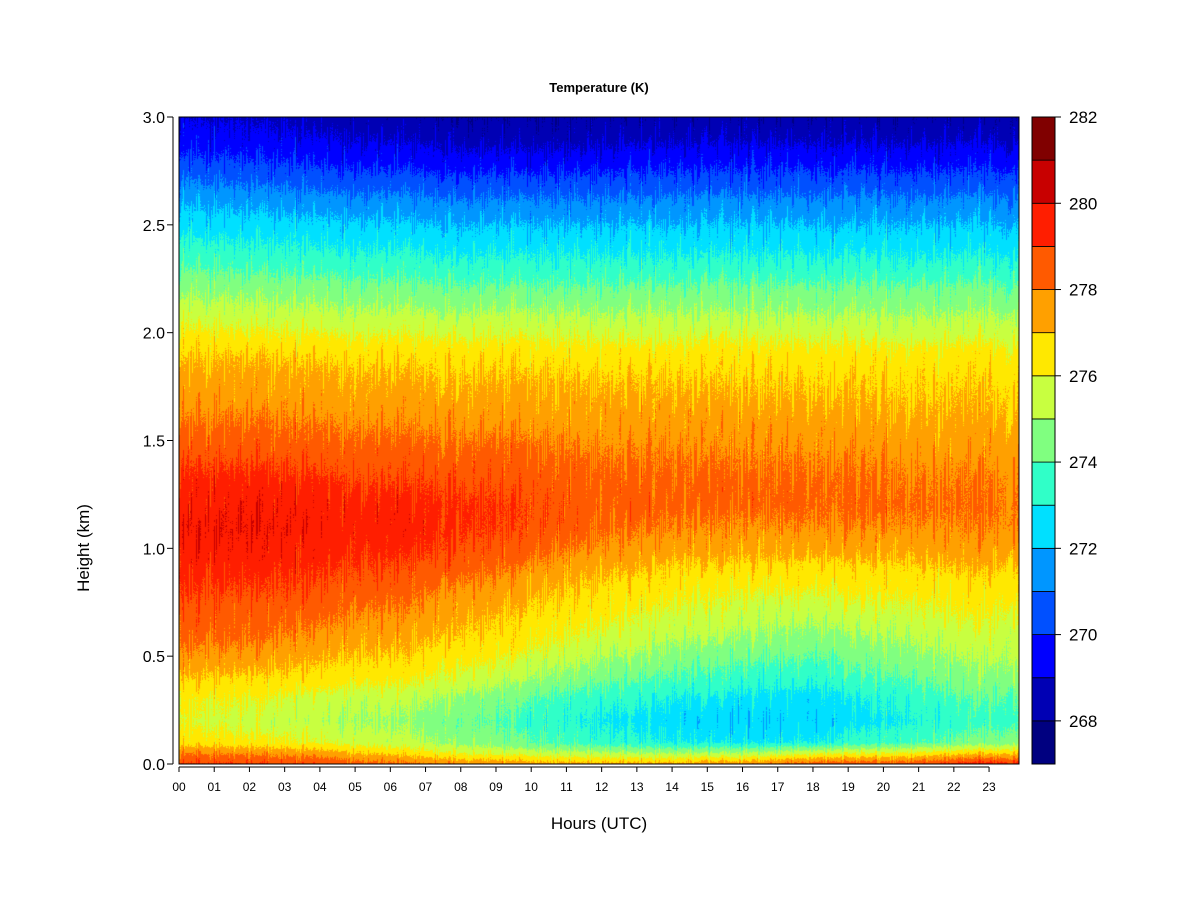 The width and height of the screenshot is (1200, 900). Describe the element at coordinates (215, 787) in the screenshot. I see `x-tick-label: 01` at that location.